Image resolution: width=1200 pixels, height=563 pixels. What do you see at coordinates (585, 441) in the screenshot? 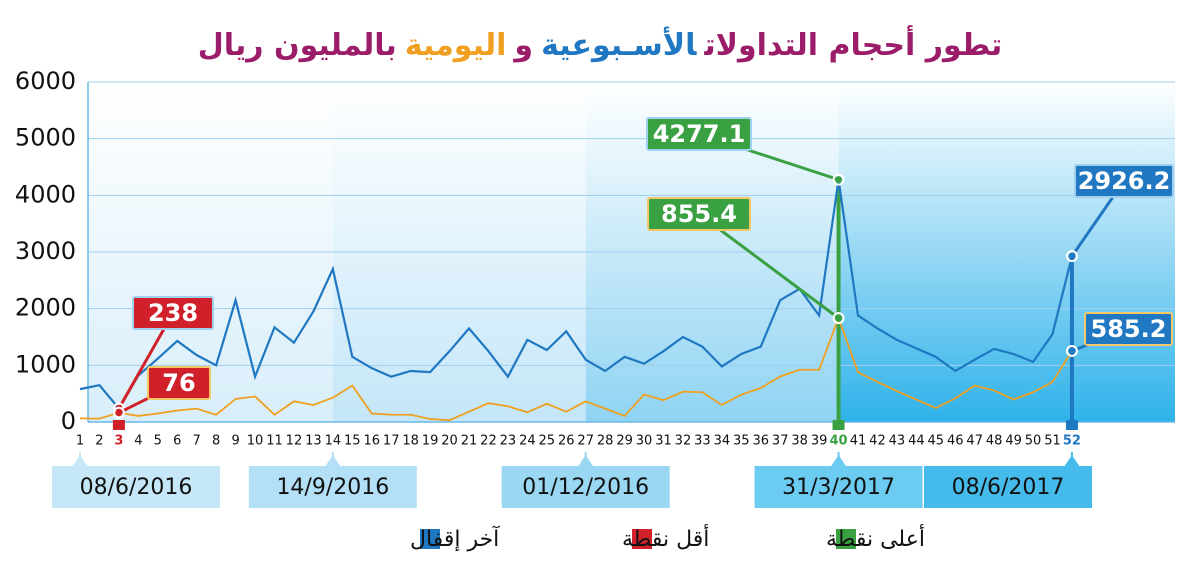
I see `x-tick-label: 27` at bounding box center [585, 441].